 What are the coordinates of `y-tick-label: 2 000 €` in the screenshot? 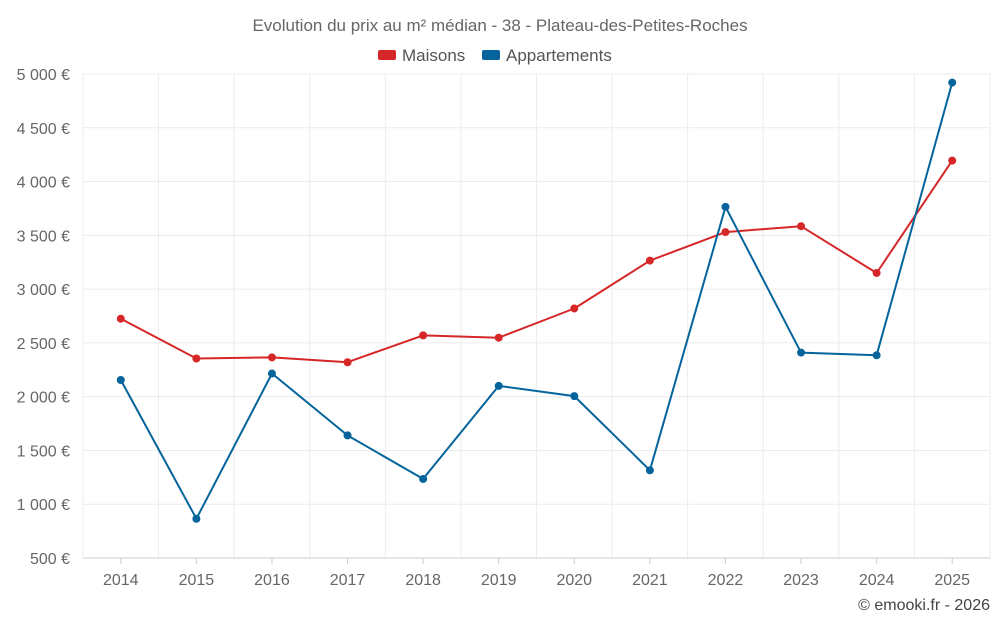 It's located at (43, 398).